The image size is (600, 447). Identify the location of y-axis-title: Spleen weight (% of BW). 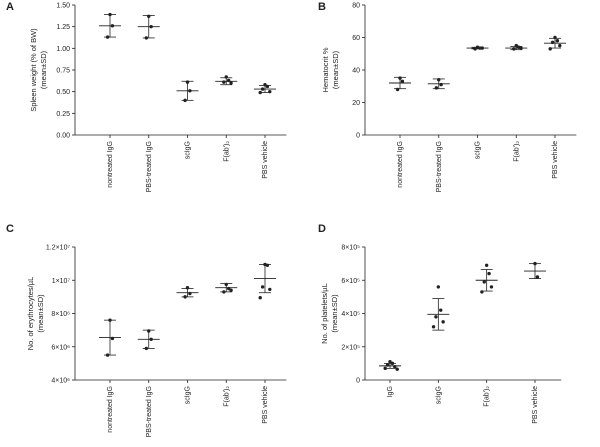
(33, 70).